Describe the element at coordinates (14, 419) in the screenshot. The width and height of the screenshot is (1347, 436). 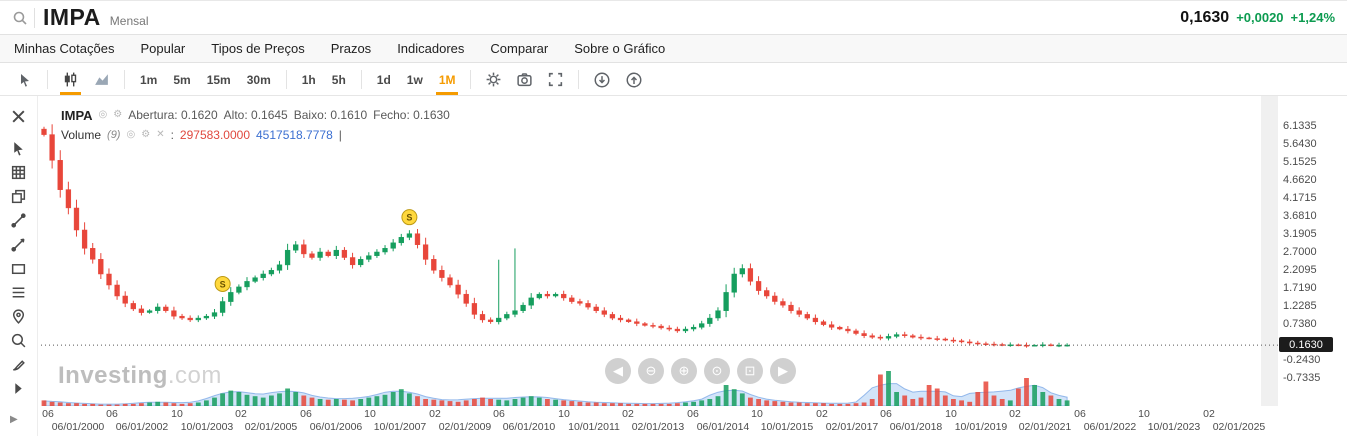
I see `expand-toolbar-icon: ▶` at that location.